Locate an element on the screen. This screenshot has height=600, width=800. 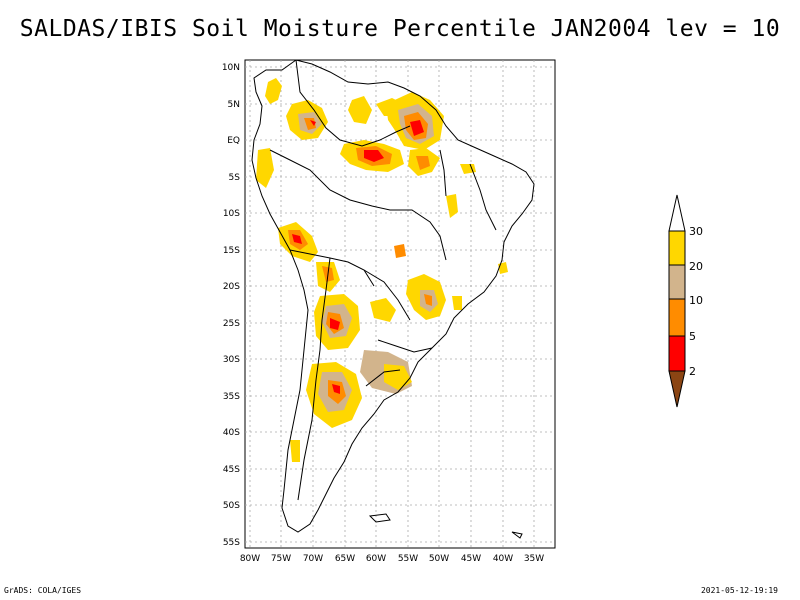
colorbar-label: 2 is located at coordinates (692, 371).